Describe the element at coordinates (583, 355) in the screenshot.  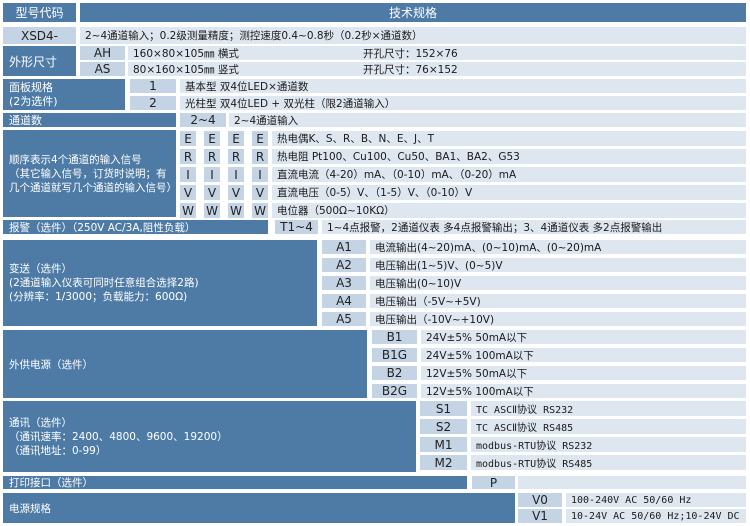
I see `aux-power-desc: 24V±5% 100mA以下` at that location.